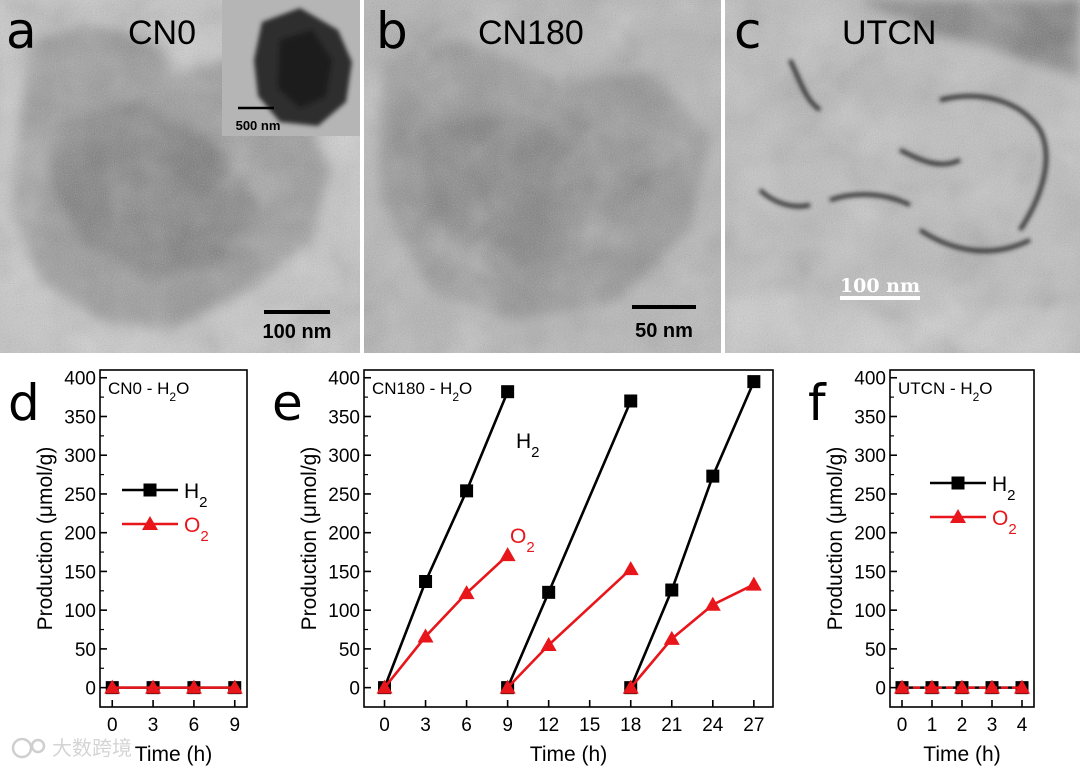 The width and height of the screenshot is (1080, 773). Describe the element at coordinates (234, 725) in the screenshot. I see `x-tick-label: 9` at that location.